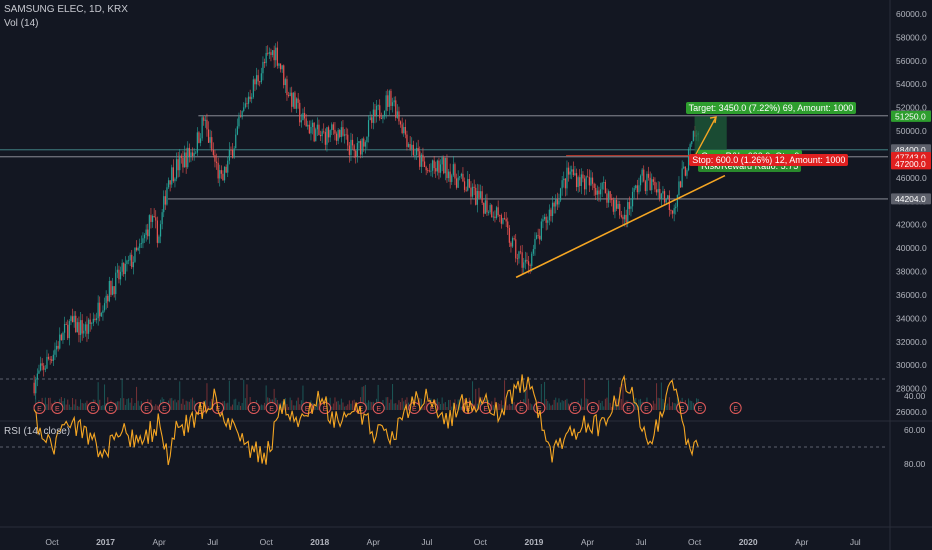 This screenshot has width=932, height=550. Describe the element at coordinates (37, 431) in the screenshot. I see `rsi-legend: RSI (14, close)` at that location.